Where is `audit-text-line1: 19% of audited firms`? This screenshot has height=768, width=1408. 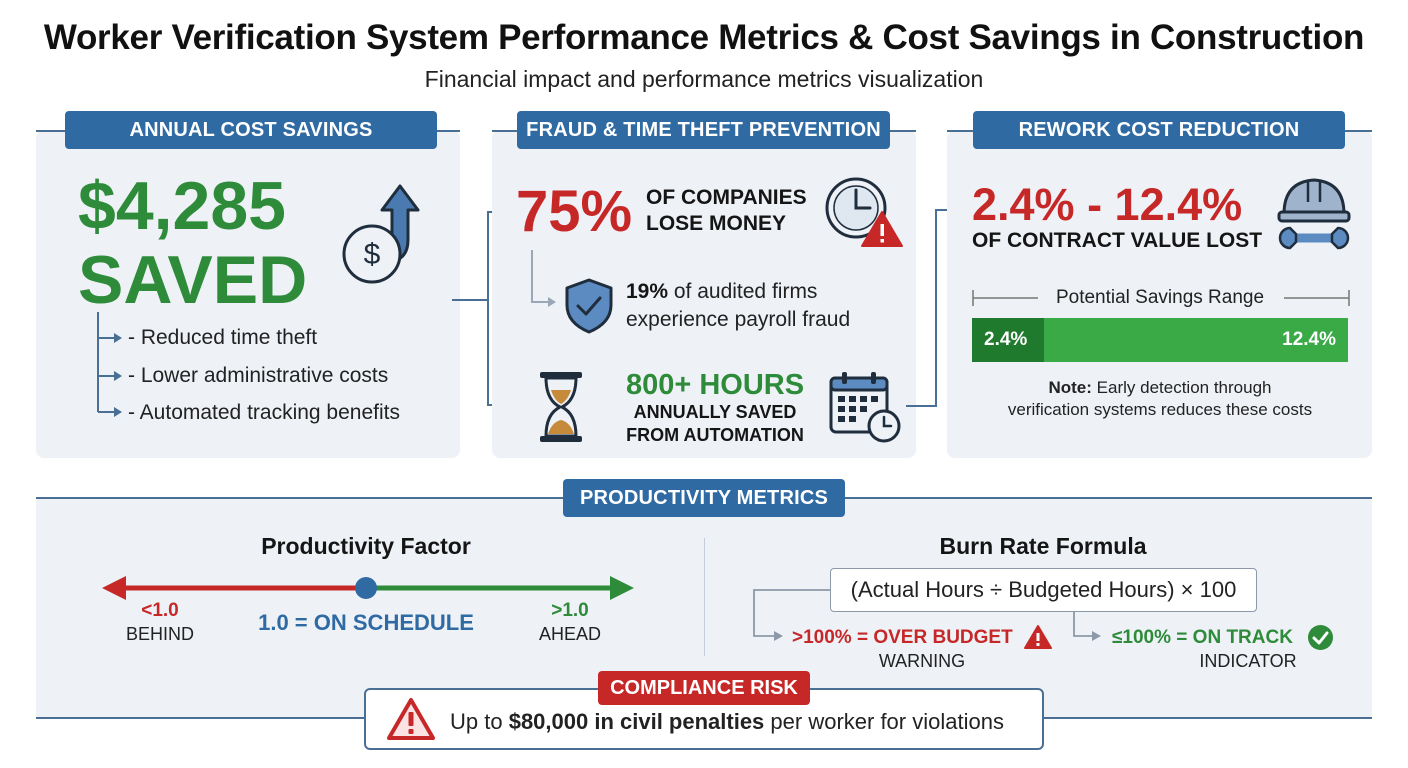 audit-text-line1: 19% of audited firms is located at coordinates (721, 292).